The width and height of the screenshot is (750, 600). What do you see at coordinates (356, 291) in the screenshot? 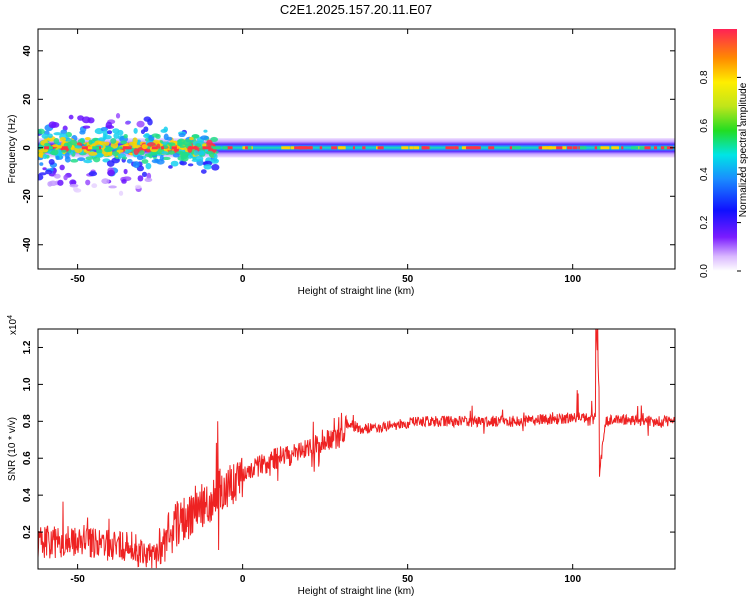
I see `spectrogram-x-label: Height of straight line (km)` at bounding box center [356, 291].